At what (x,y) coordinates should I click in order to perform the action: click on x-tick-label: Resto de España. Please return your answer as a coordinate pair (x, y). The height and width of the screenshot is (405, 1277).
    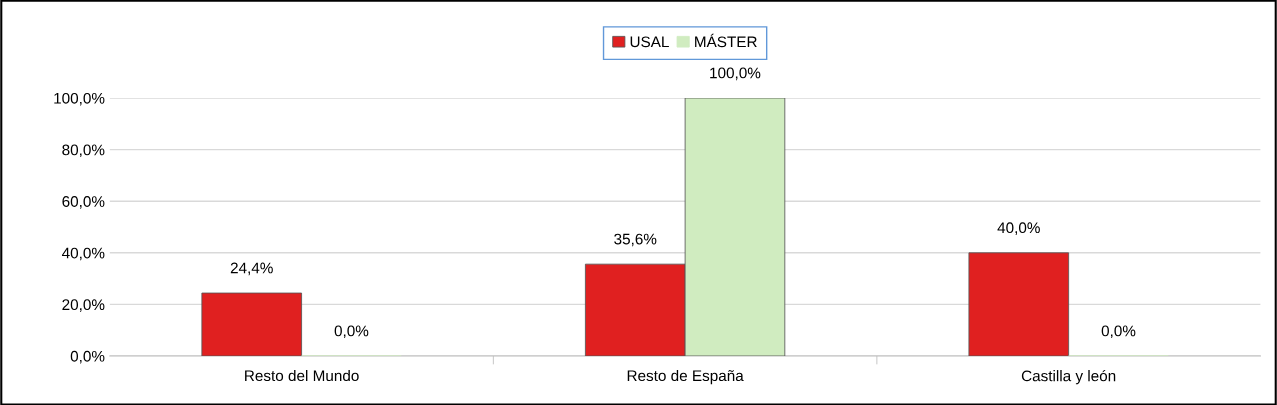
    Looking at the image, I should click on (685, 377).